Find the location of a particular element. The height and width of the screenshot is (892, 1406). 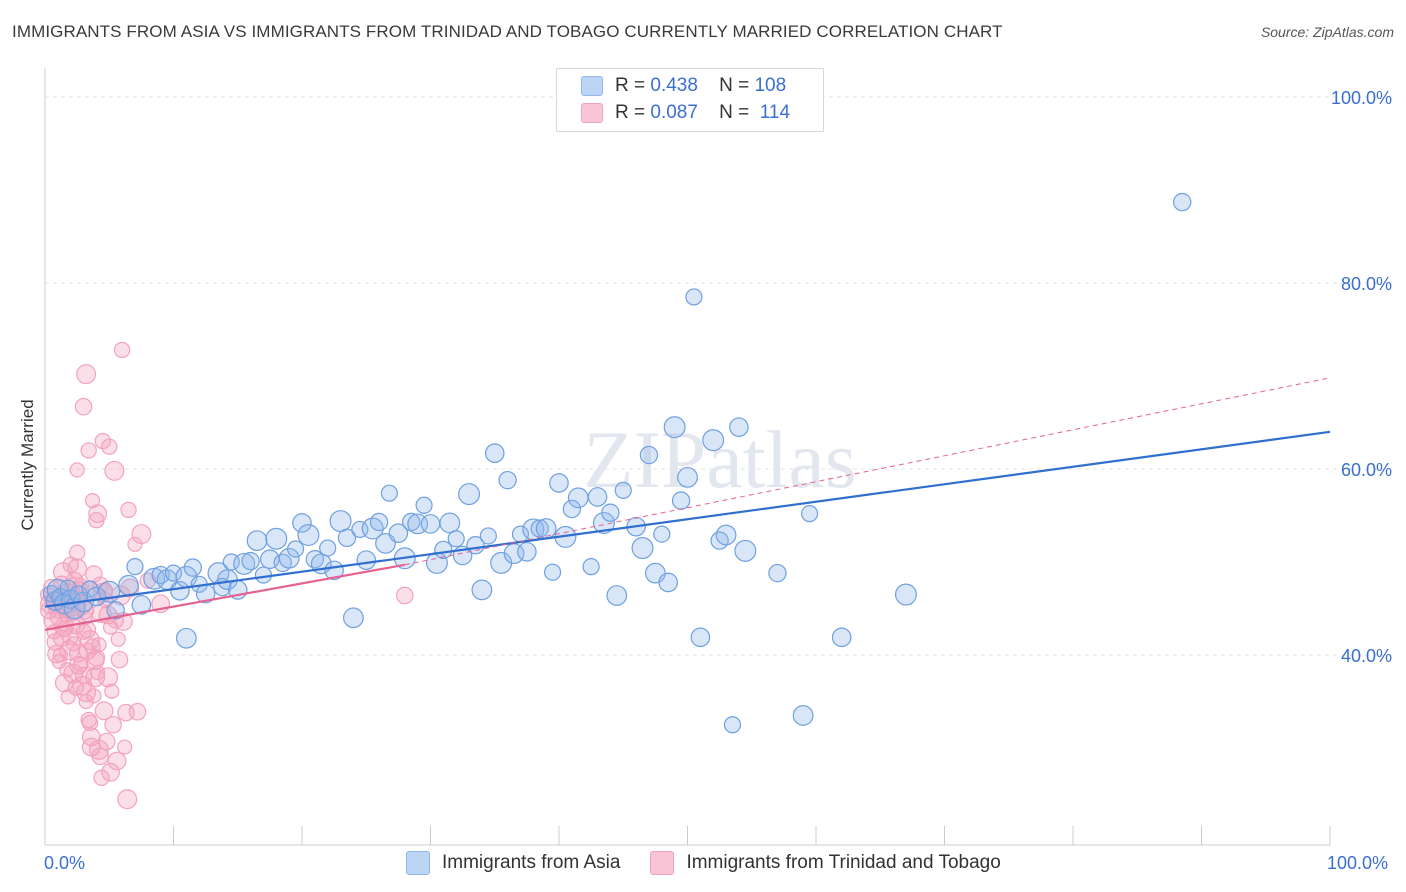

legend-asia-swatch is located at coordinates (418, 863).